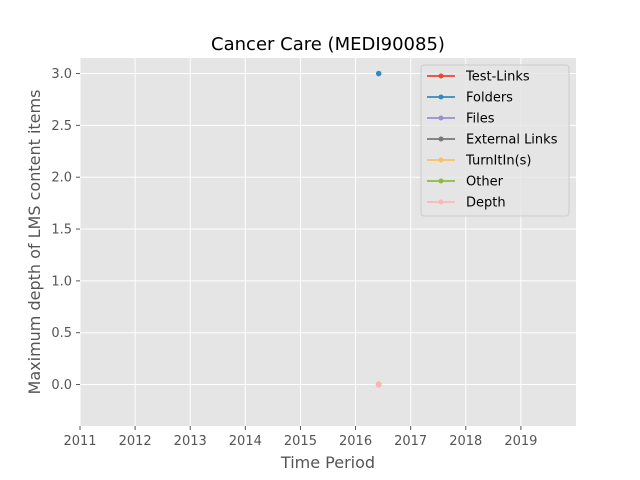 The width and height of the screenshot is (640, 480). I want to click on y-tick-label: 0.0, so click(61, 385).